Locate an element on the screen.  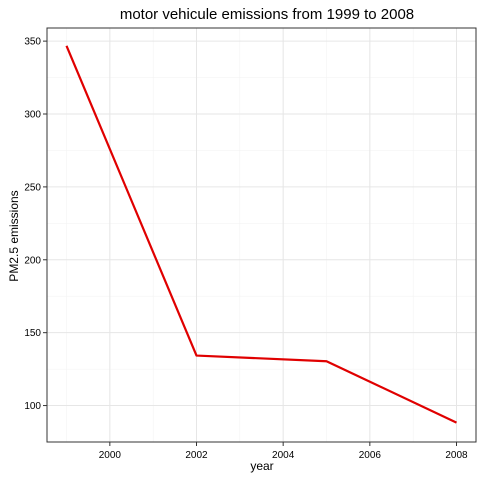
y-tick-label: 250 is located at coordinates (32, 187).